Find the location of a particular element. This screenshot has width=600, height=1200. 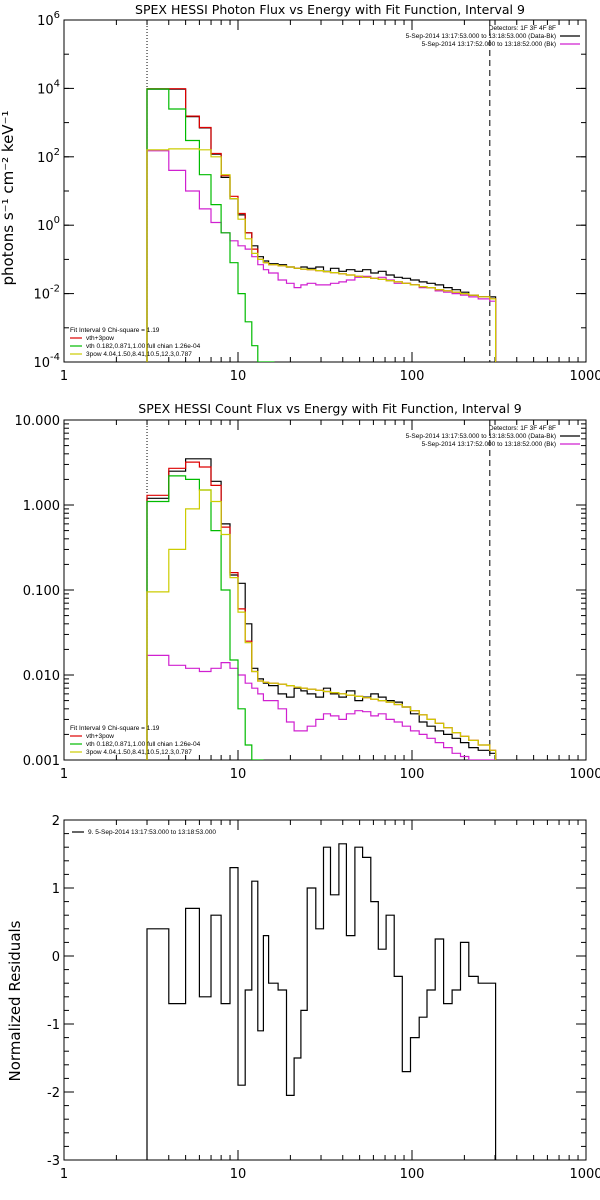

photon-flux-legend-entry: Fit Interval 9 Chi-square = 1.19 is located at coordinates (115, 330).